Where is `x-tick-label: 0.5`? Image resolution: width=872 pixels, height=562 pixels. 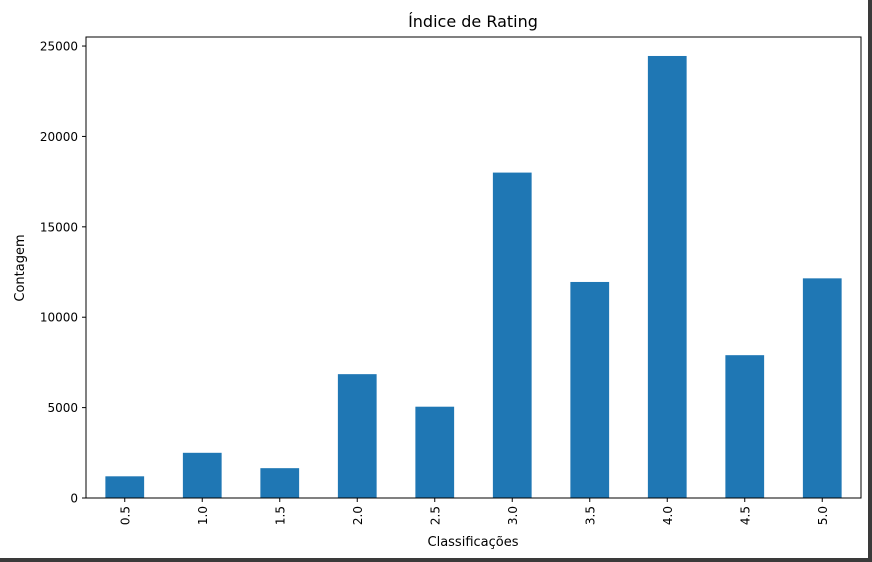
x-tick-label: 0.5 is located at coordinates (125, 515).